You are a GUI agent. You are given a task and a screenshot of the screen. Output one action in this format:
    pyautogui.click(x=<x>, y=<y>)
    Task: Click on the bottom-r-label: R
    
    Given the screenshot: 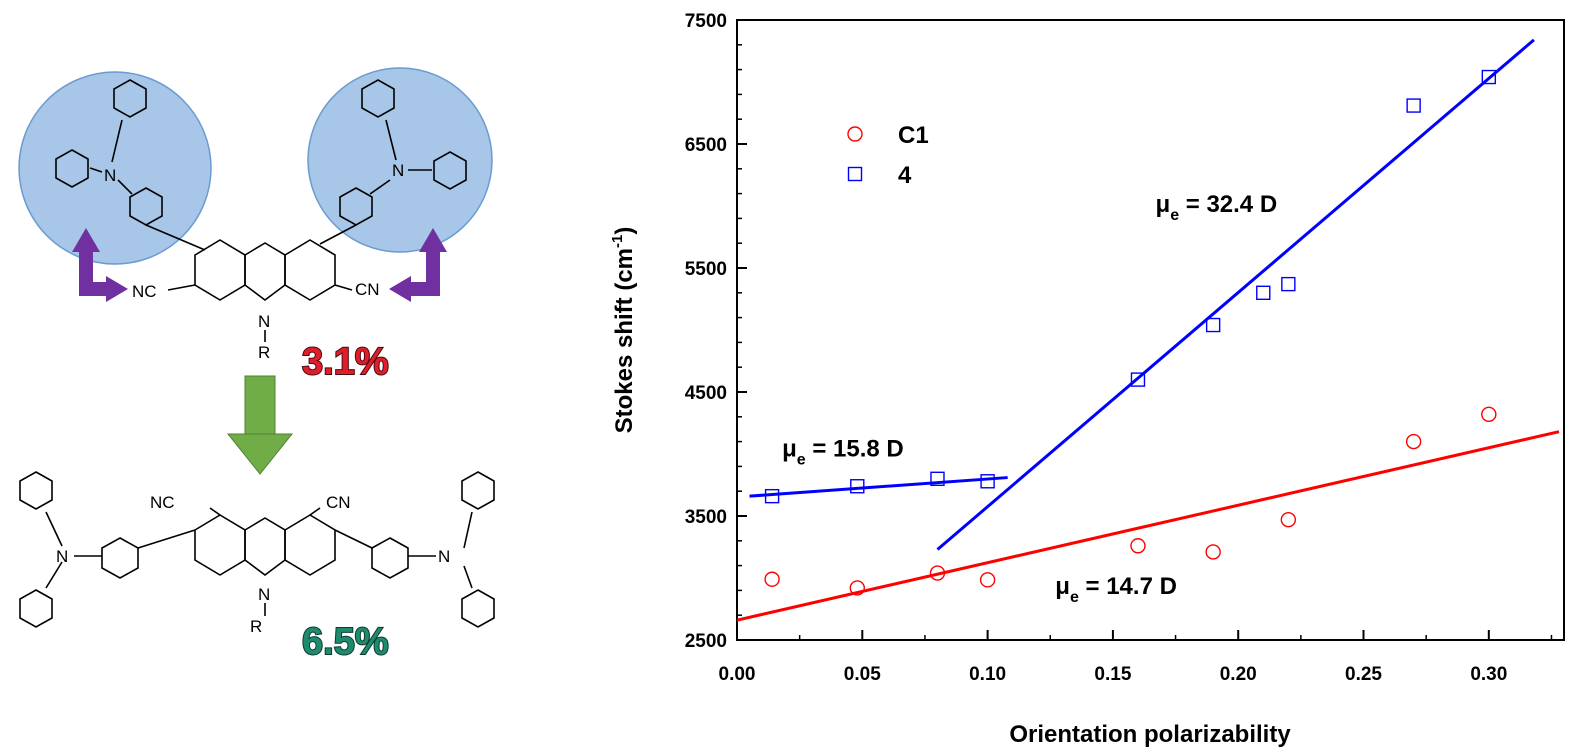 What is the action you would take?
    pyautogui.click(x=256, y=626)
    